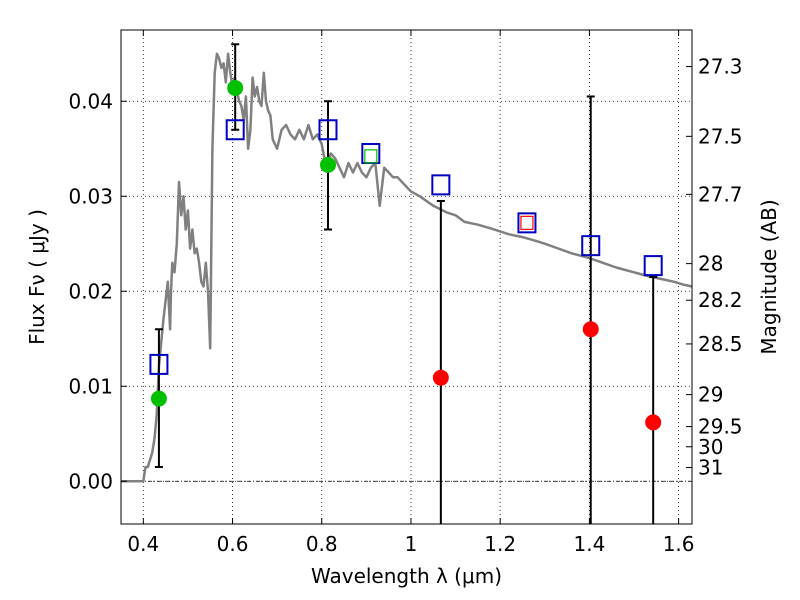 Image resolution: width=800 pixels, height=600 pixels. I want to click on x-tick-label: 1.4, so click(589, 544).